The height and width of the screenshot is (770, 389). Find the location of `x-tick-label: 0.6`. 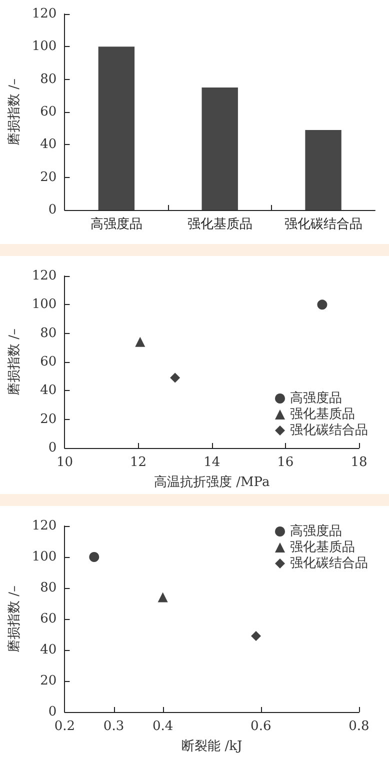

x-tick-label: 0.6 is located at coordinates (261, 726).